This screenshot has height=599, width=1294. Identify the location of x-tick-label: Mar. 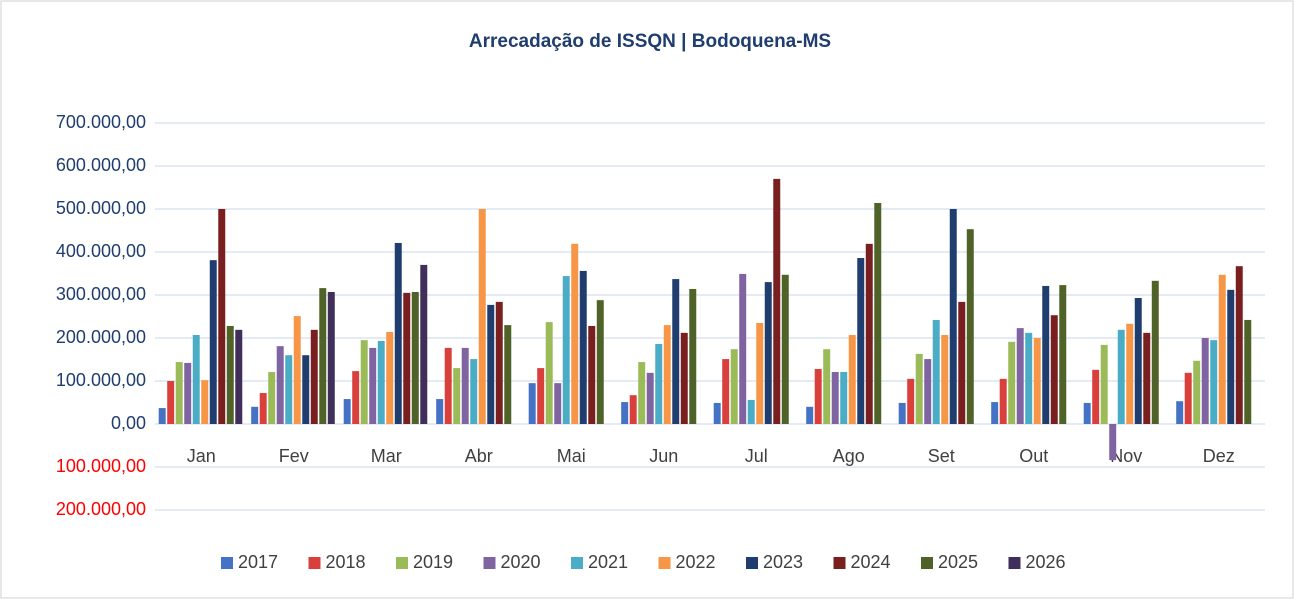
(386, 456).